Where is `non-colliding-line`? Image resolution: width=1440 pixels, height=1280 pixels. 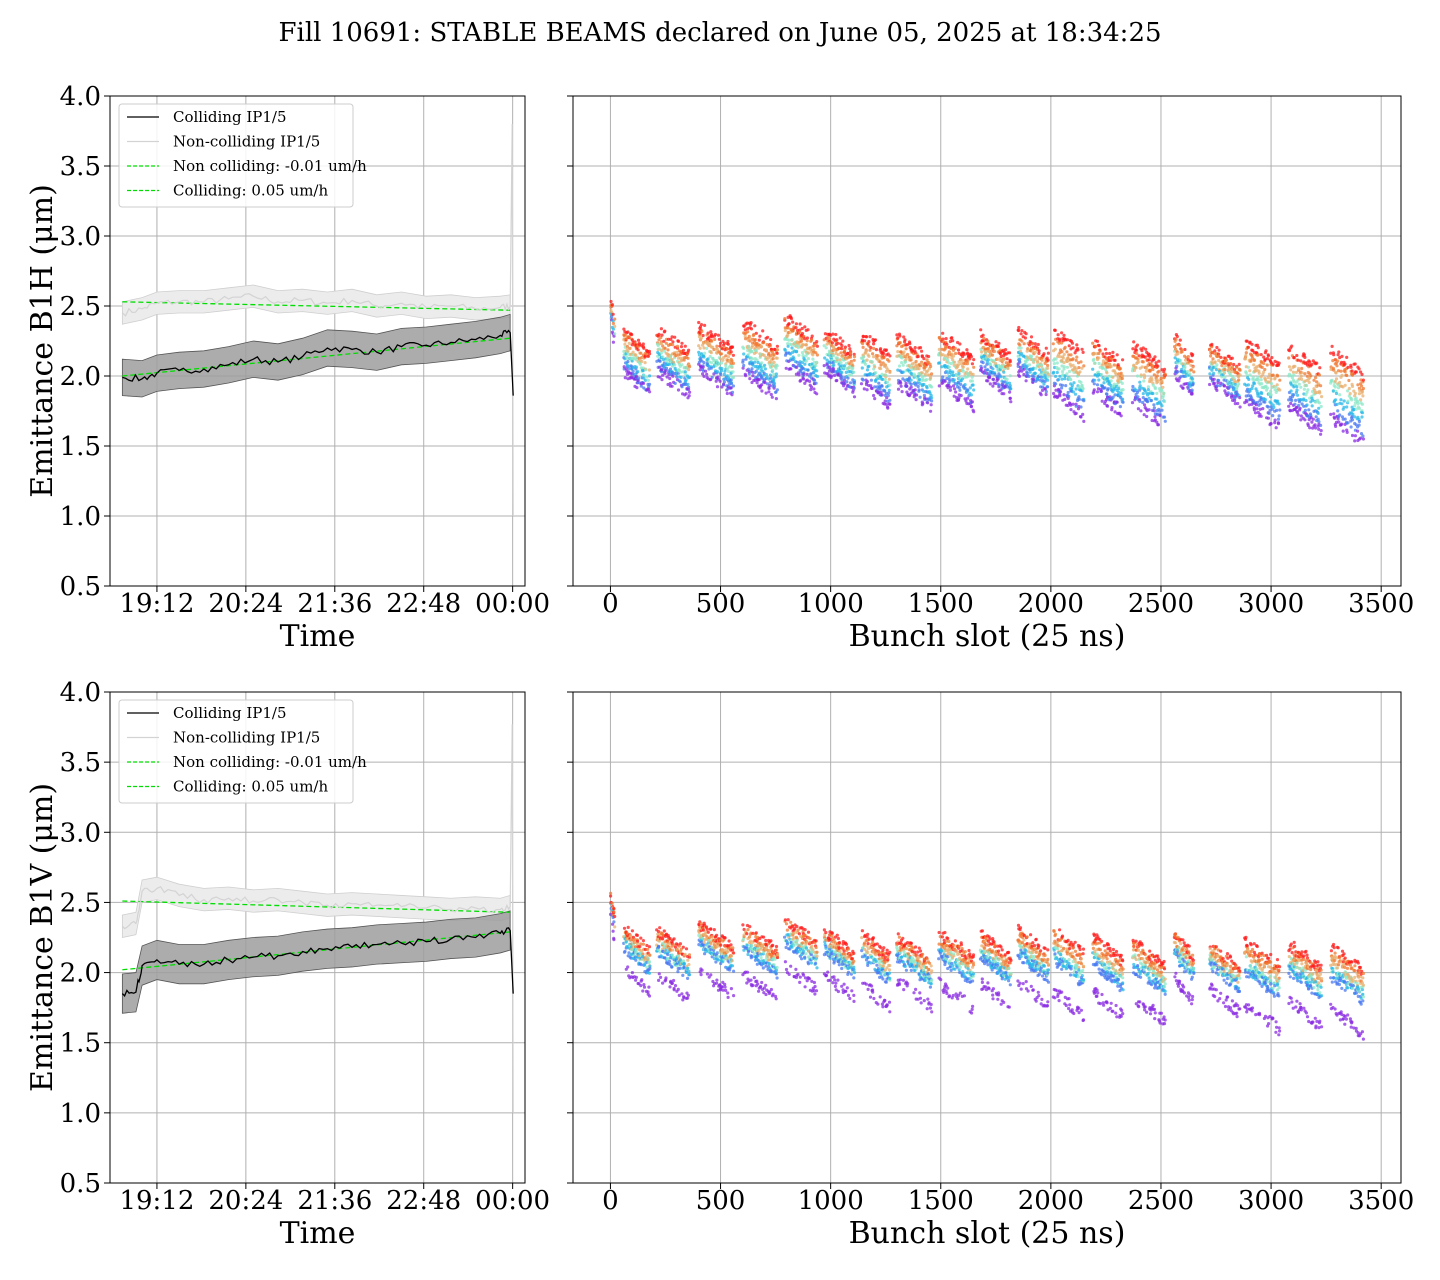 non-colliding-line is located at coordinates (318, 320).